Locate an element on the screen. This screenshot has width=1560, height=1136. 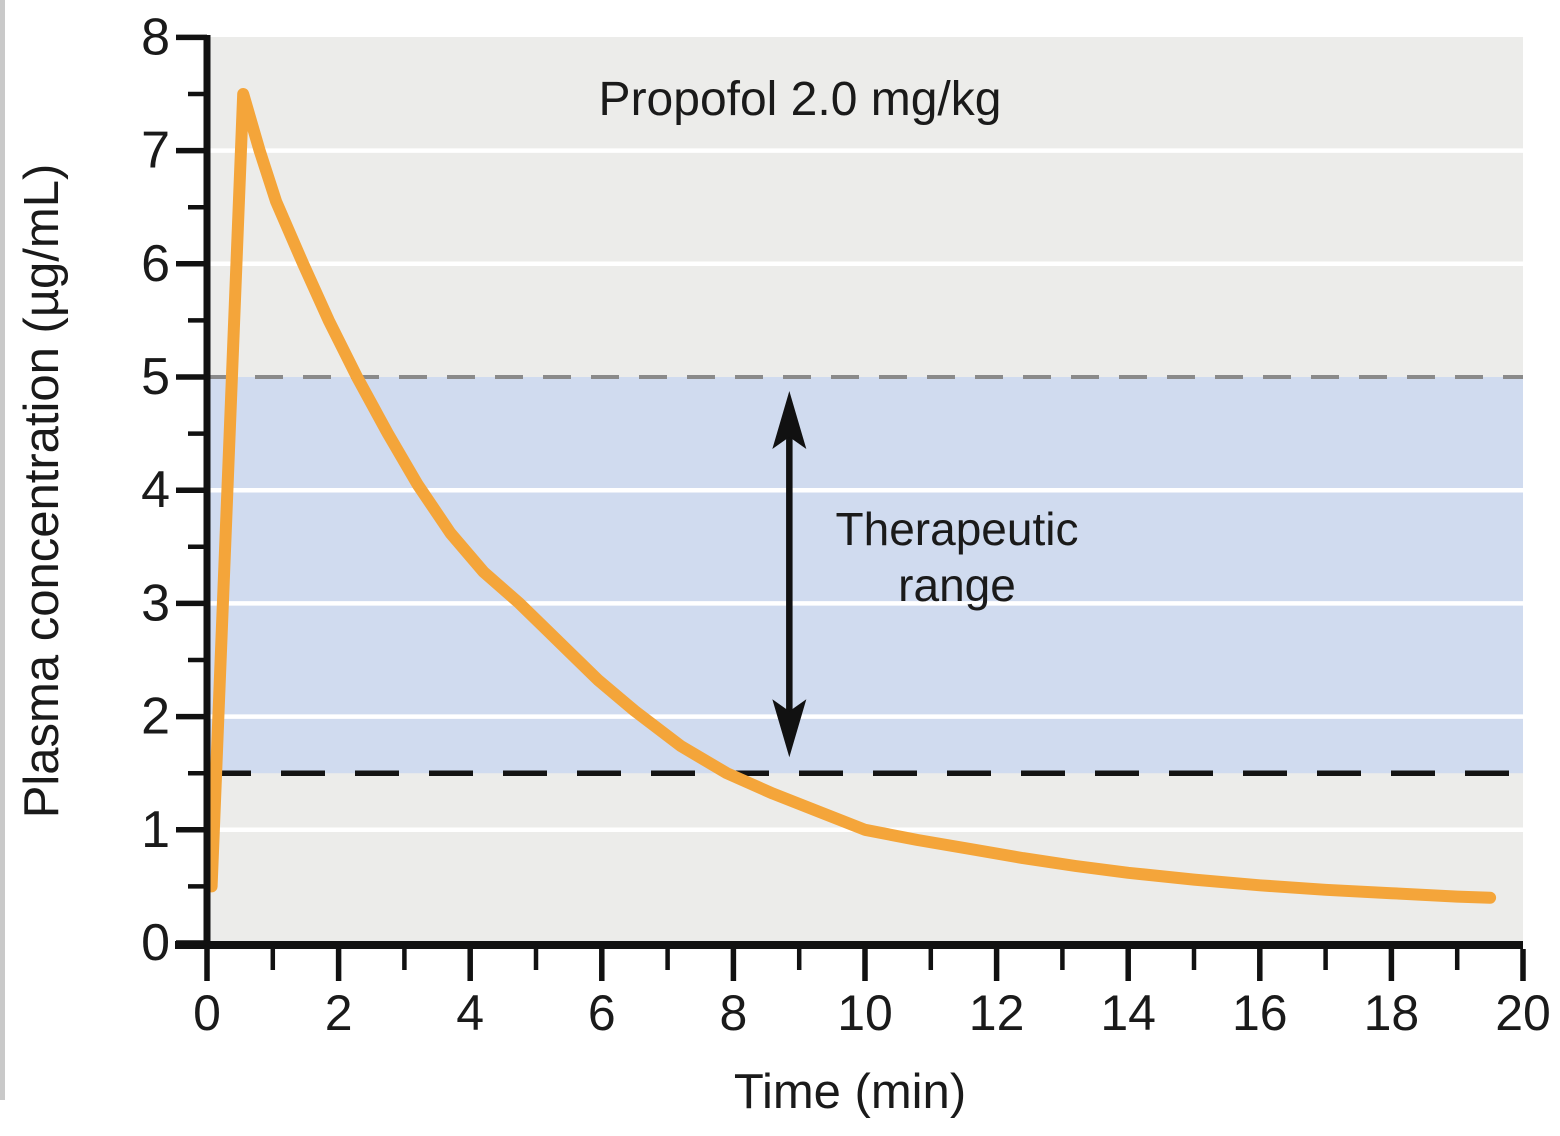
x-tick-label: 14 is located at coordinates (1128, 1013).